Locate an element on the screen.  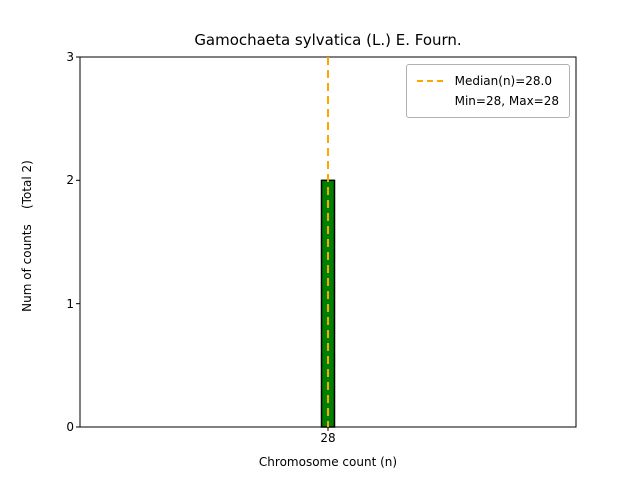
y-tick-label: 0 is located at coordinates (70, 427).